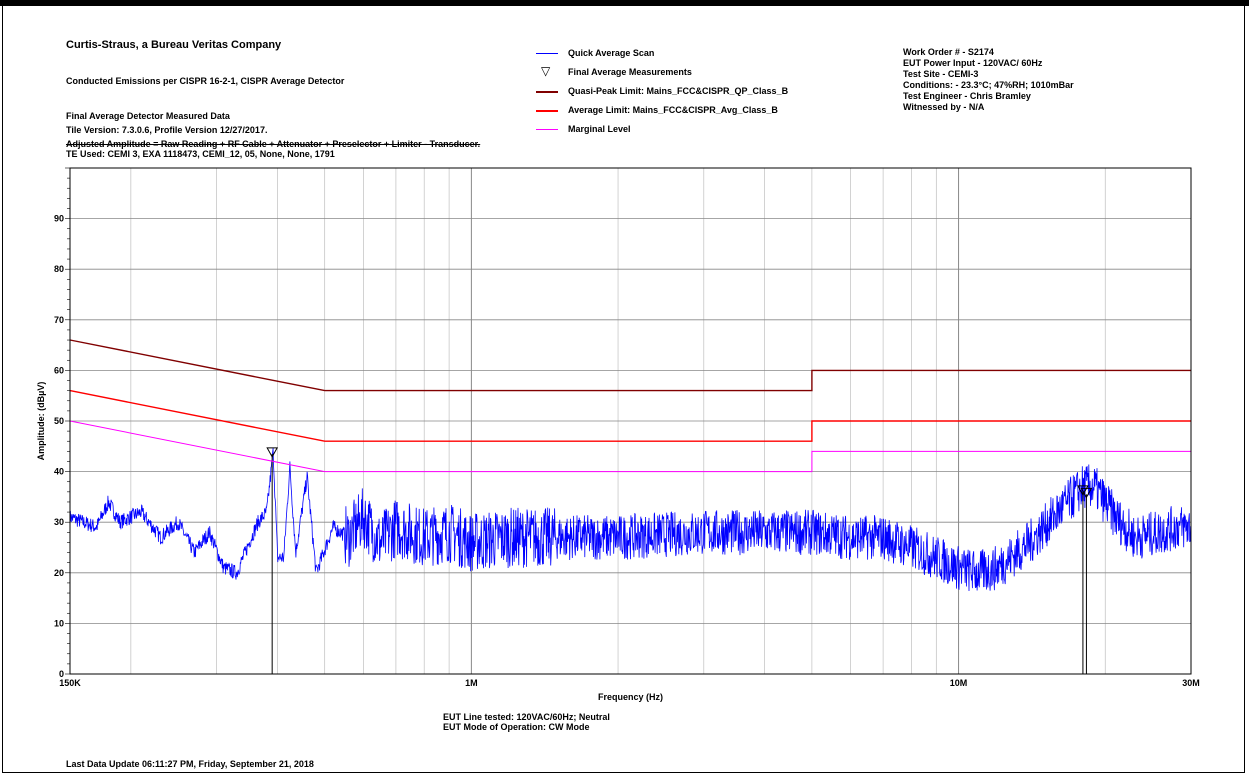 The image size is (1249, 777). Describe the element at coordinates (516, 727) in the screenshot. I see `operation-mode: EUT Mode of Operation: CW Mode` at that location.